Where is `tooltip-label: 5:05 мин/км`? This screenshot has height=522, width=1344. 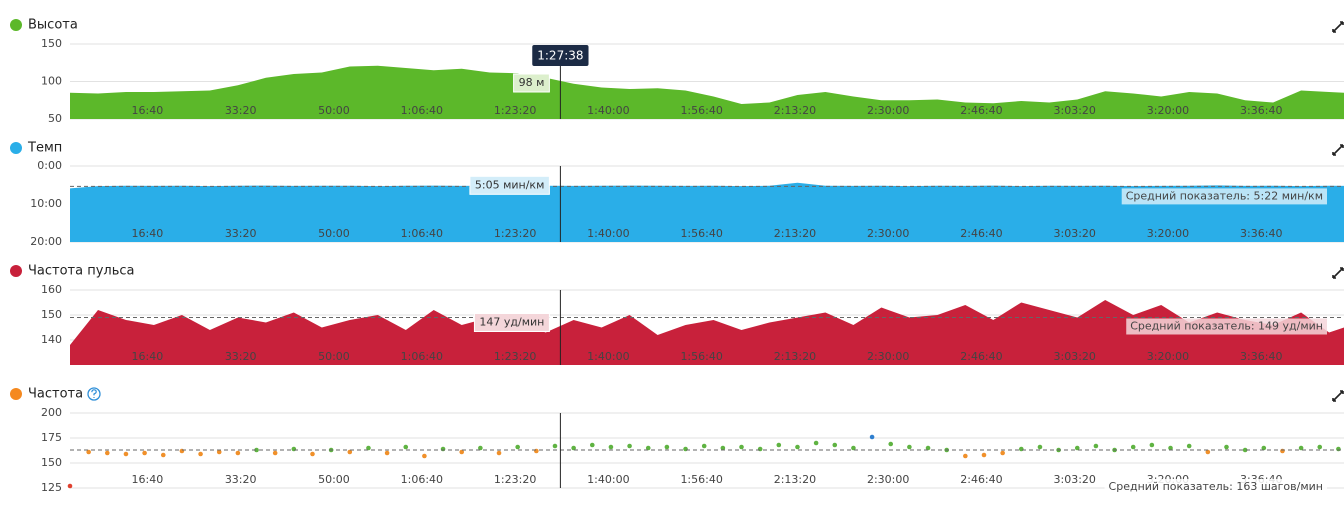
tooltip-label: 5:05 мин/км is located at coordinates (510, 184).